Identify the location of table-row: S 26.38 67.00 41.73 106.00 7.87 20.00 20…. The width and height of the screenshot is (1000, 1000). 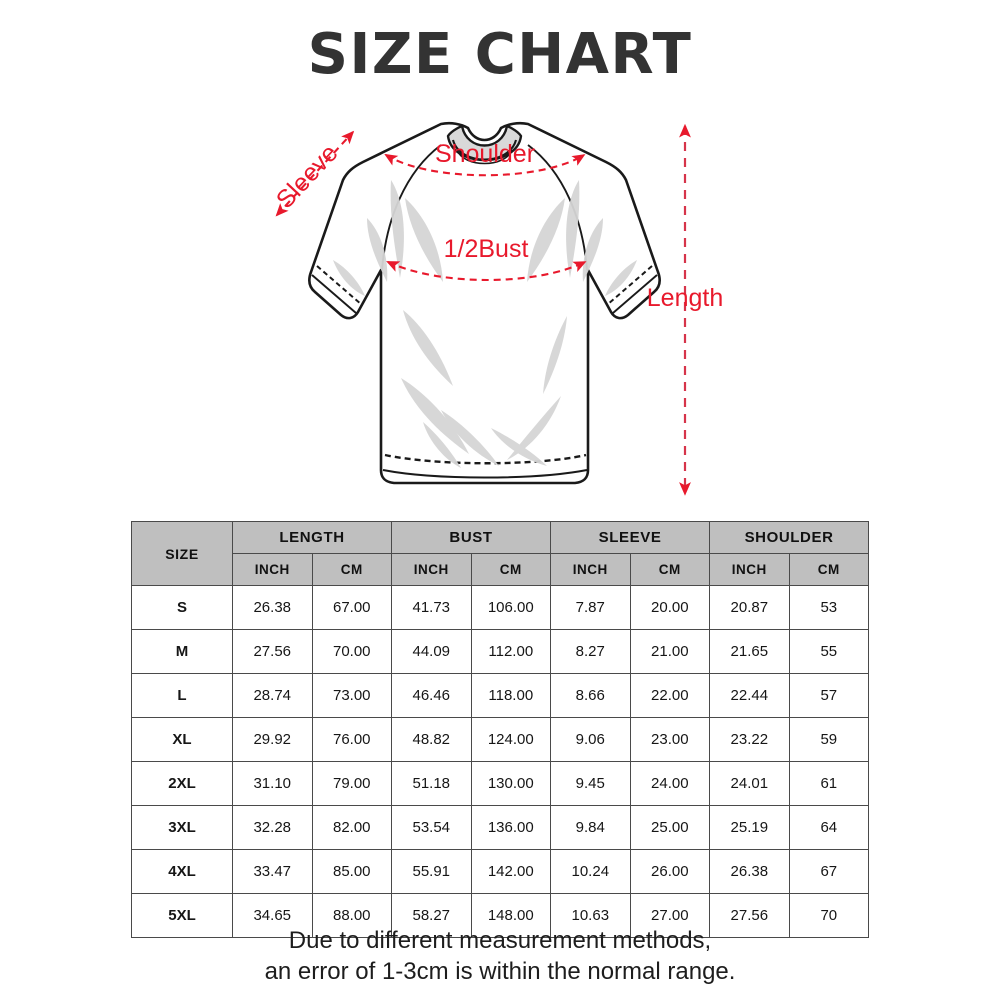
(500, 607).